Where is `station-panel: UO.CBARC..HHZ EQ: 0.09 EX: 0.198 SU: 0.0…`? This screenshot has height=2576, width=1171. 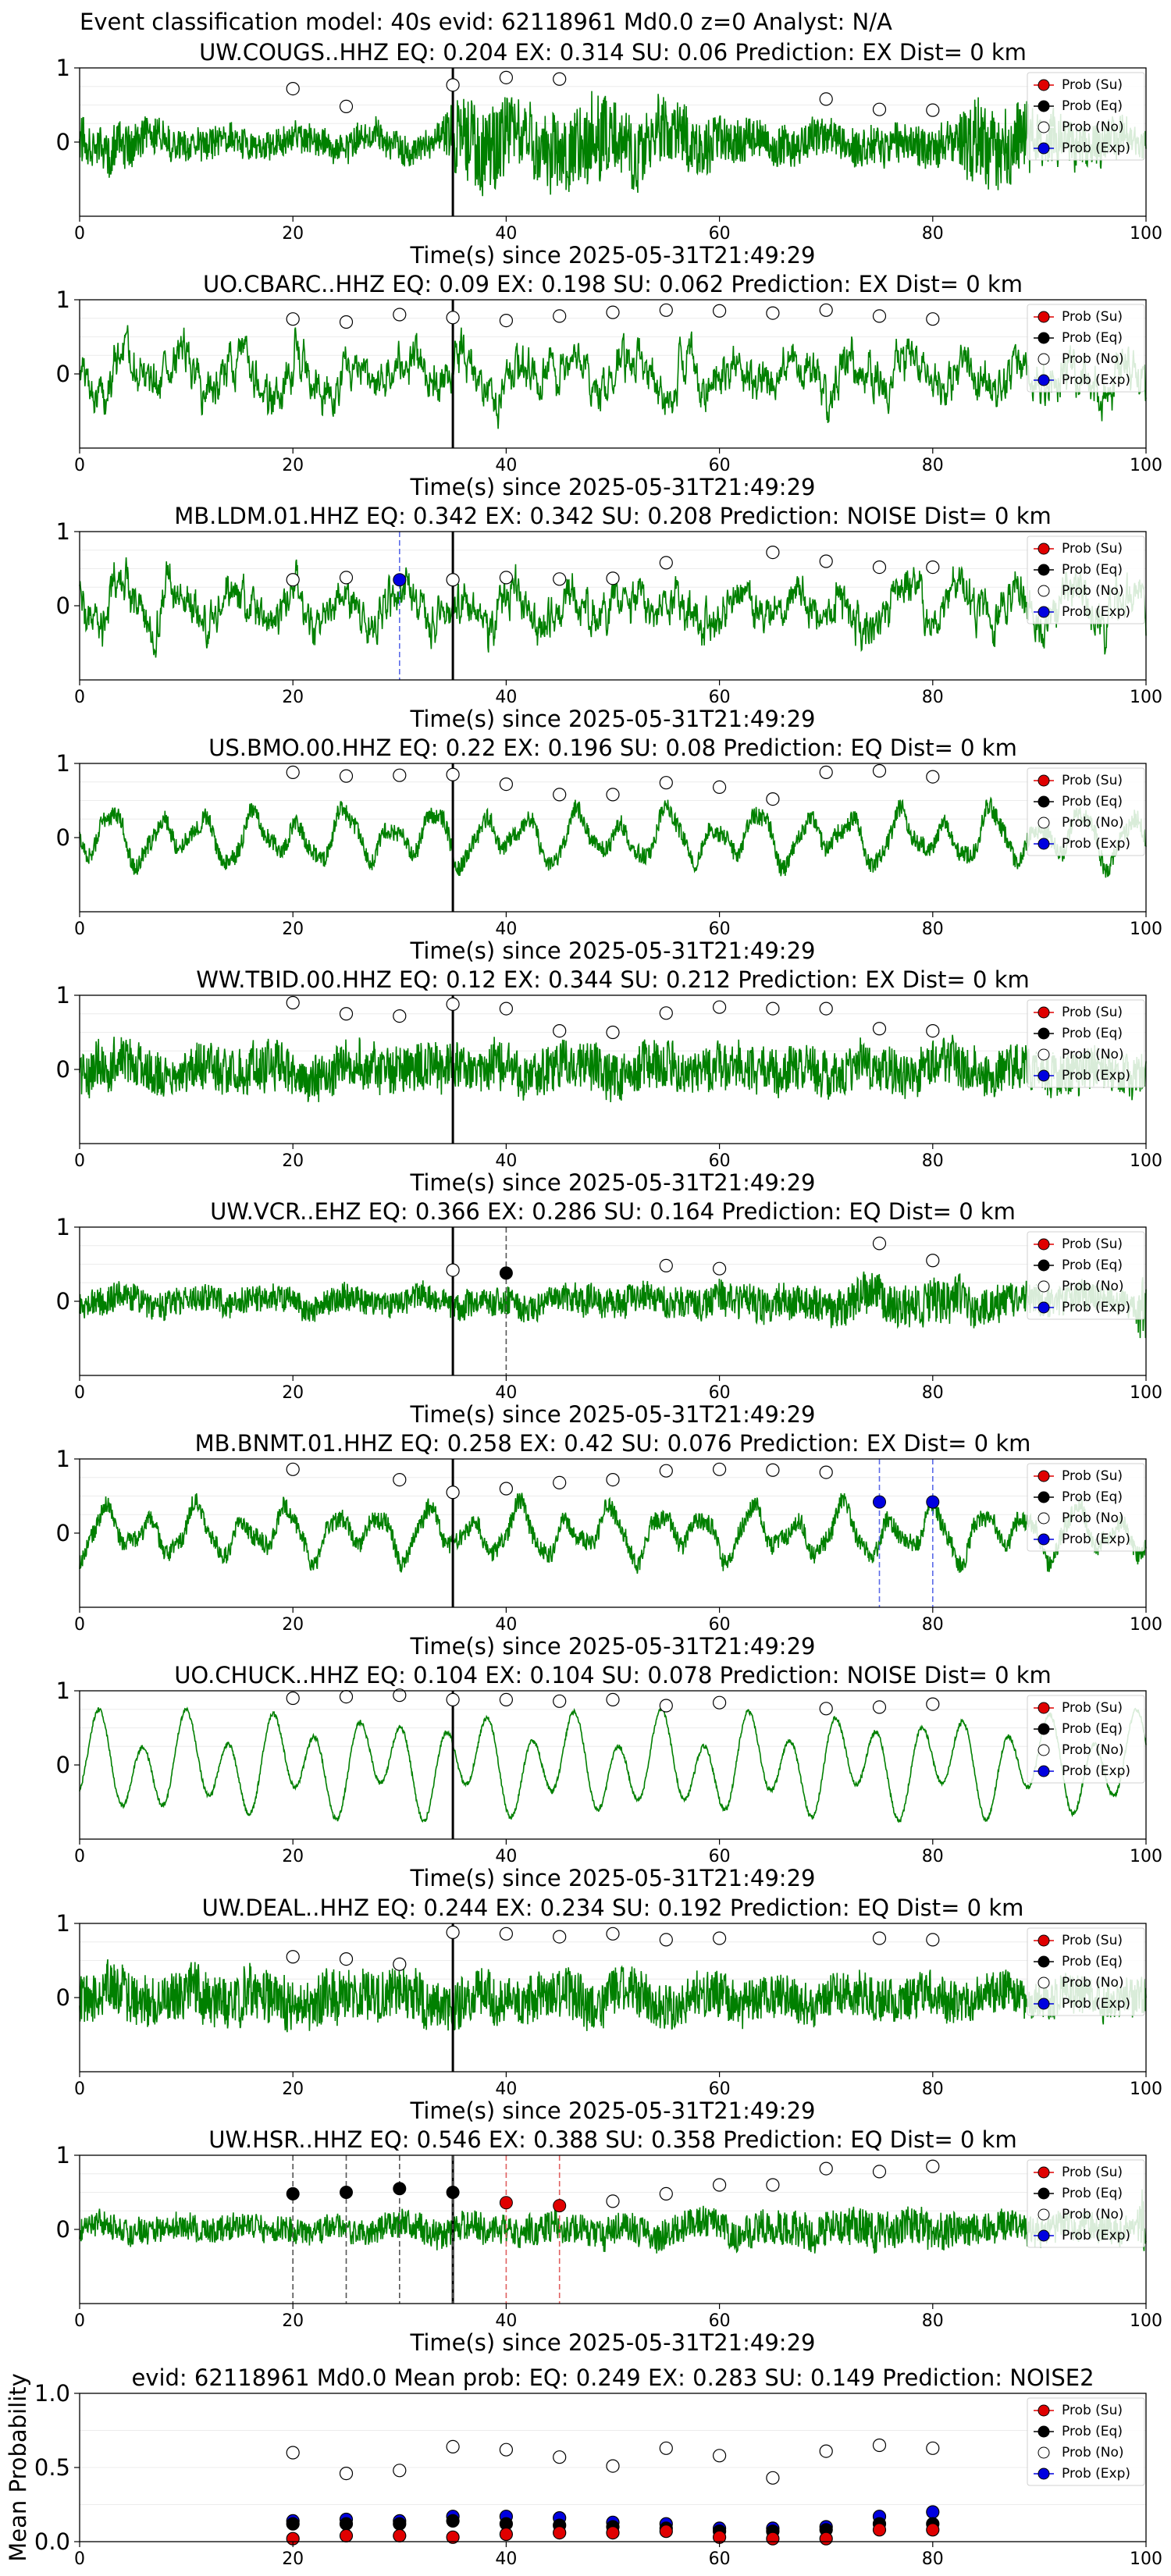 station-panel: UO.CBARC..HHZ EQ: 0.09 EX: 0.198 SU: 0.0… is located at coordinates (609, 385).